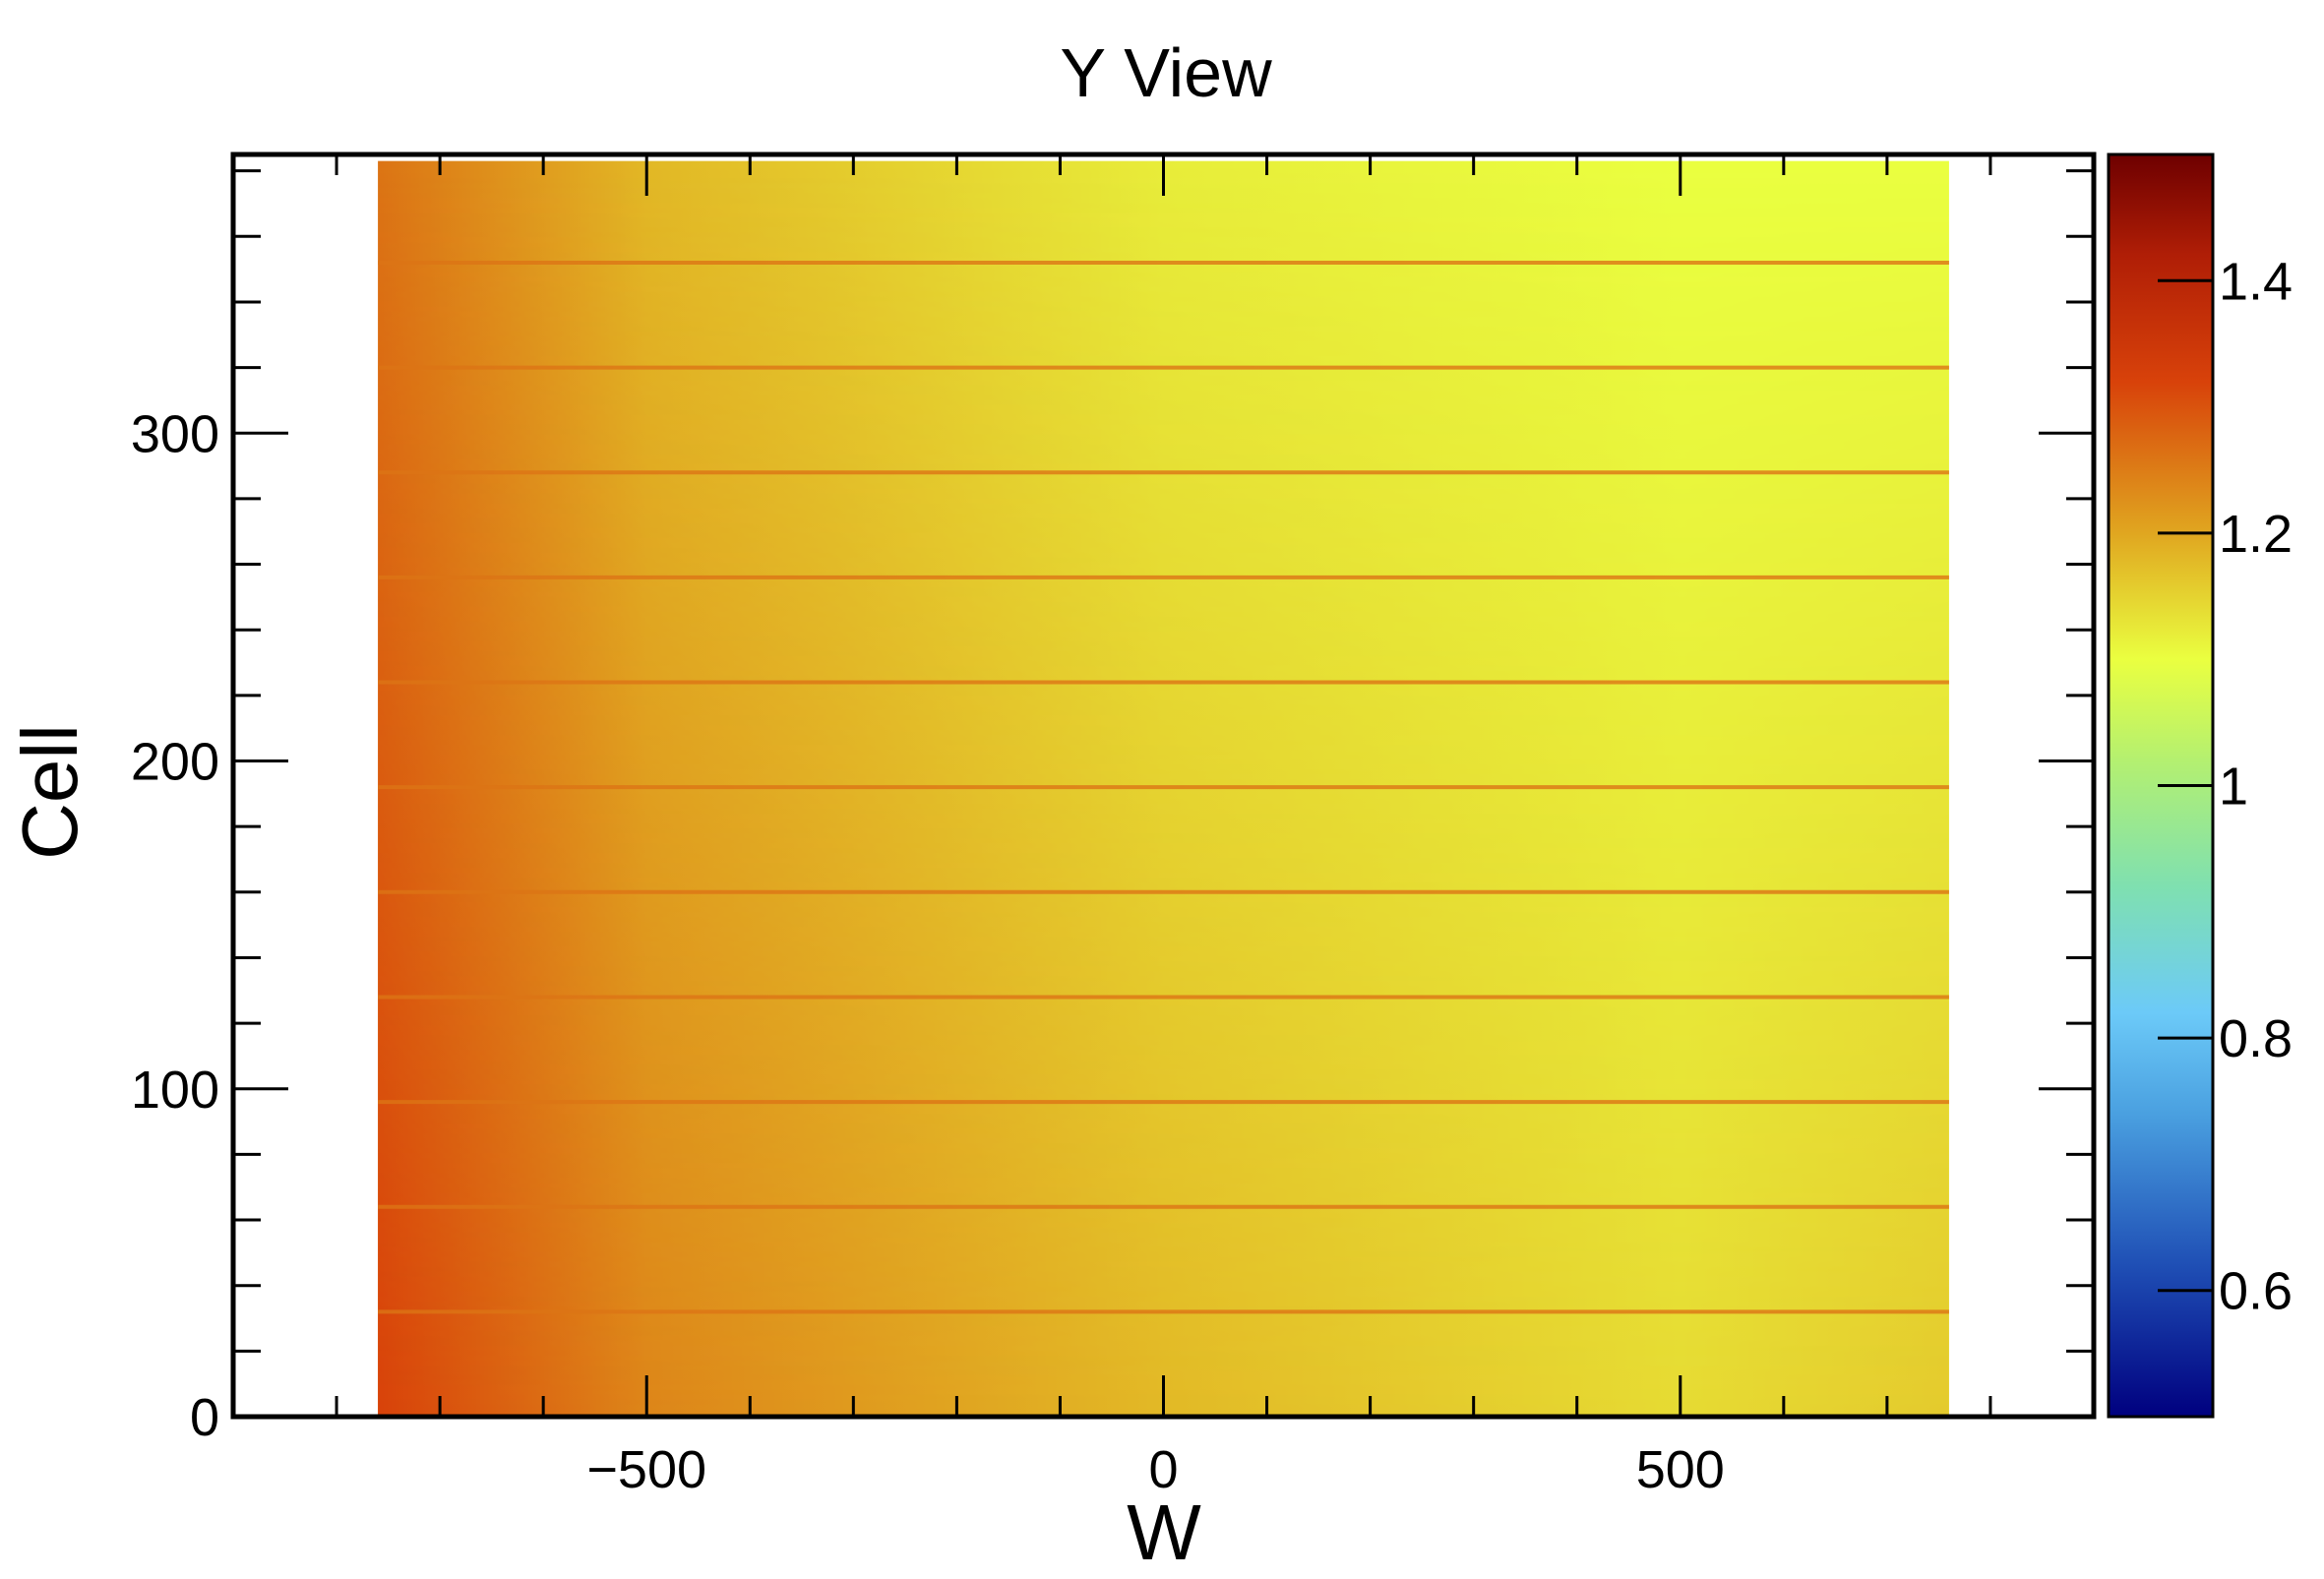 The height and width of the screenshot is (1579, 2324). What do you see at coordinates (2256, 1291) in the screenshot?
I see `colorbar-tick-label: 0.6` at bounding box center [2256, 1291].